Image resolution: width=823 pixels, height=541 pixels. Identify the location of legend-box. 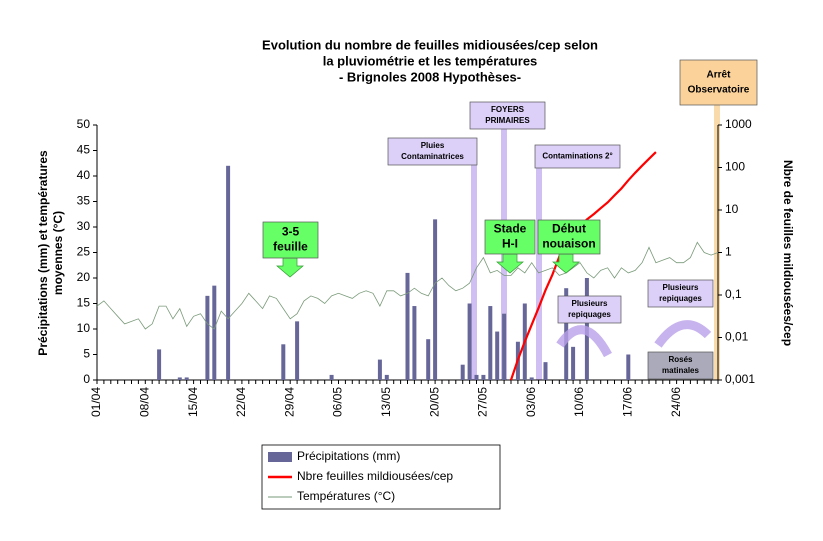
(381, 477).